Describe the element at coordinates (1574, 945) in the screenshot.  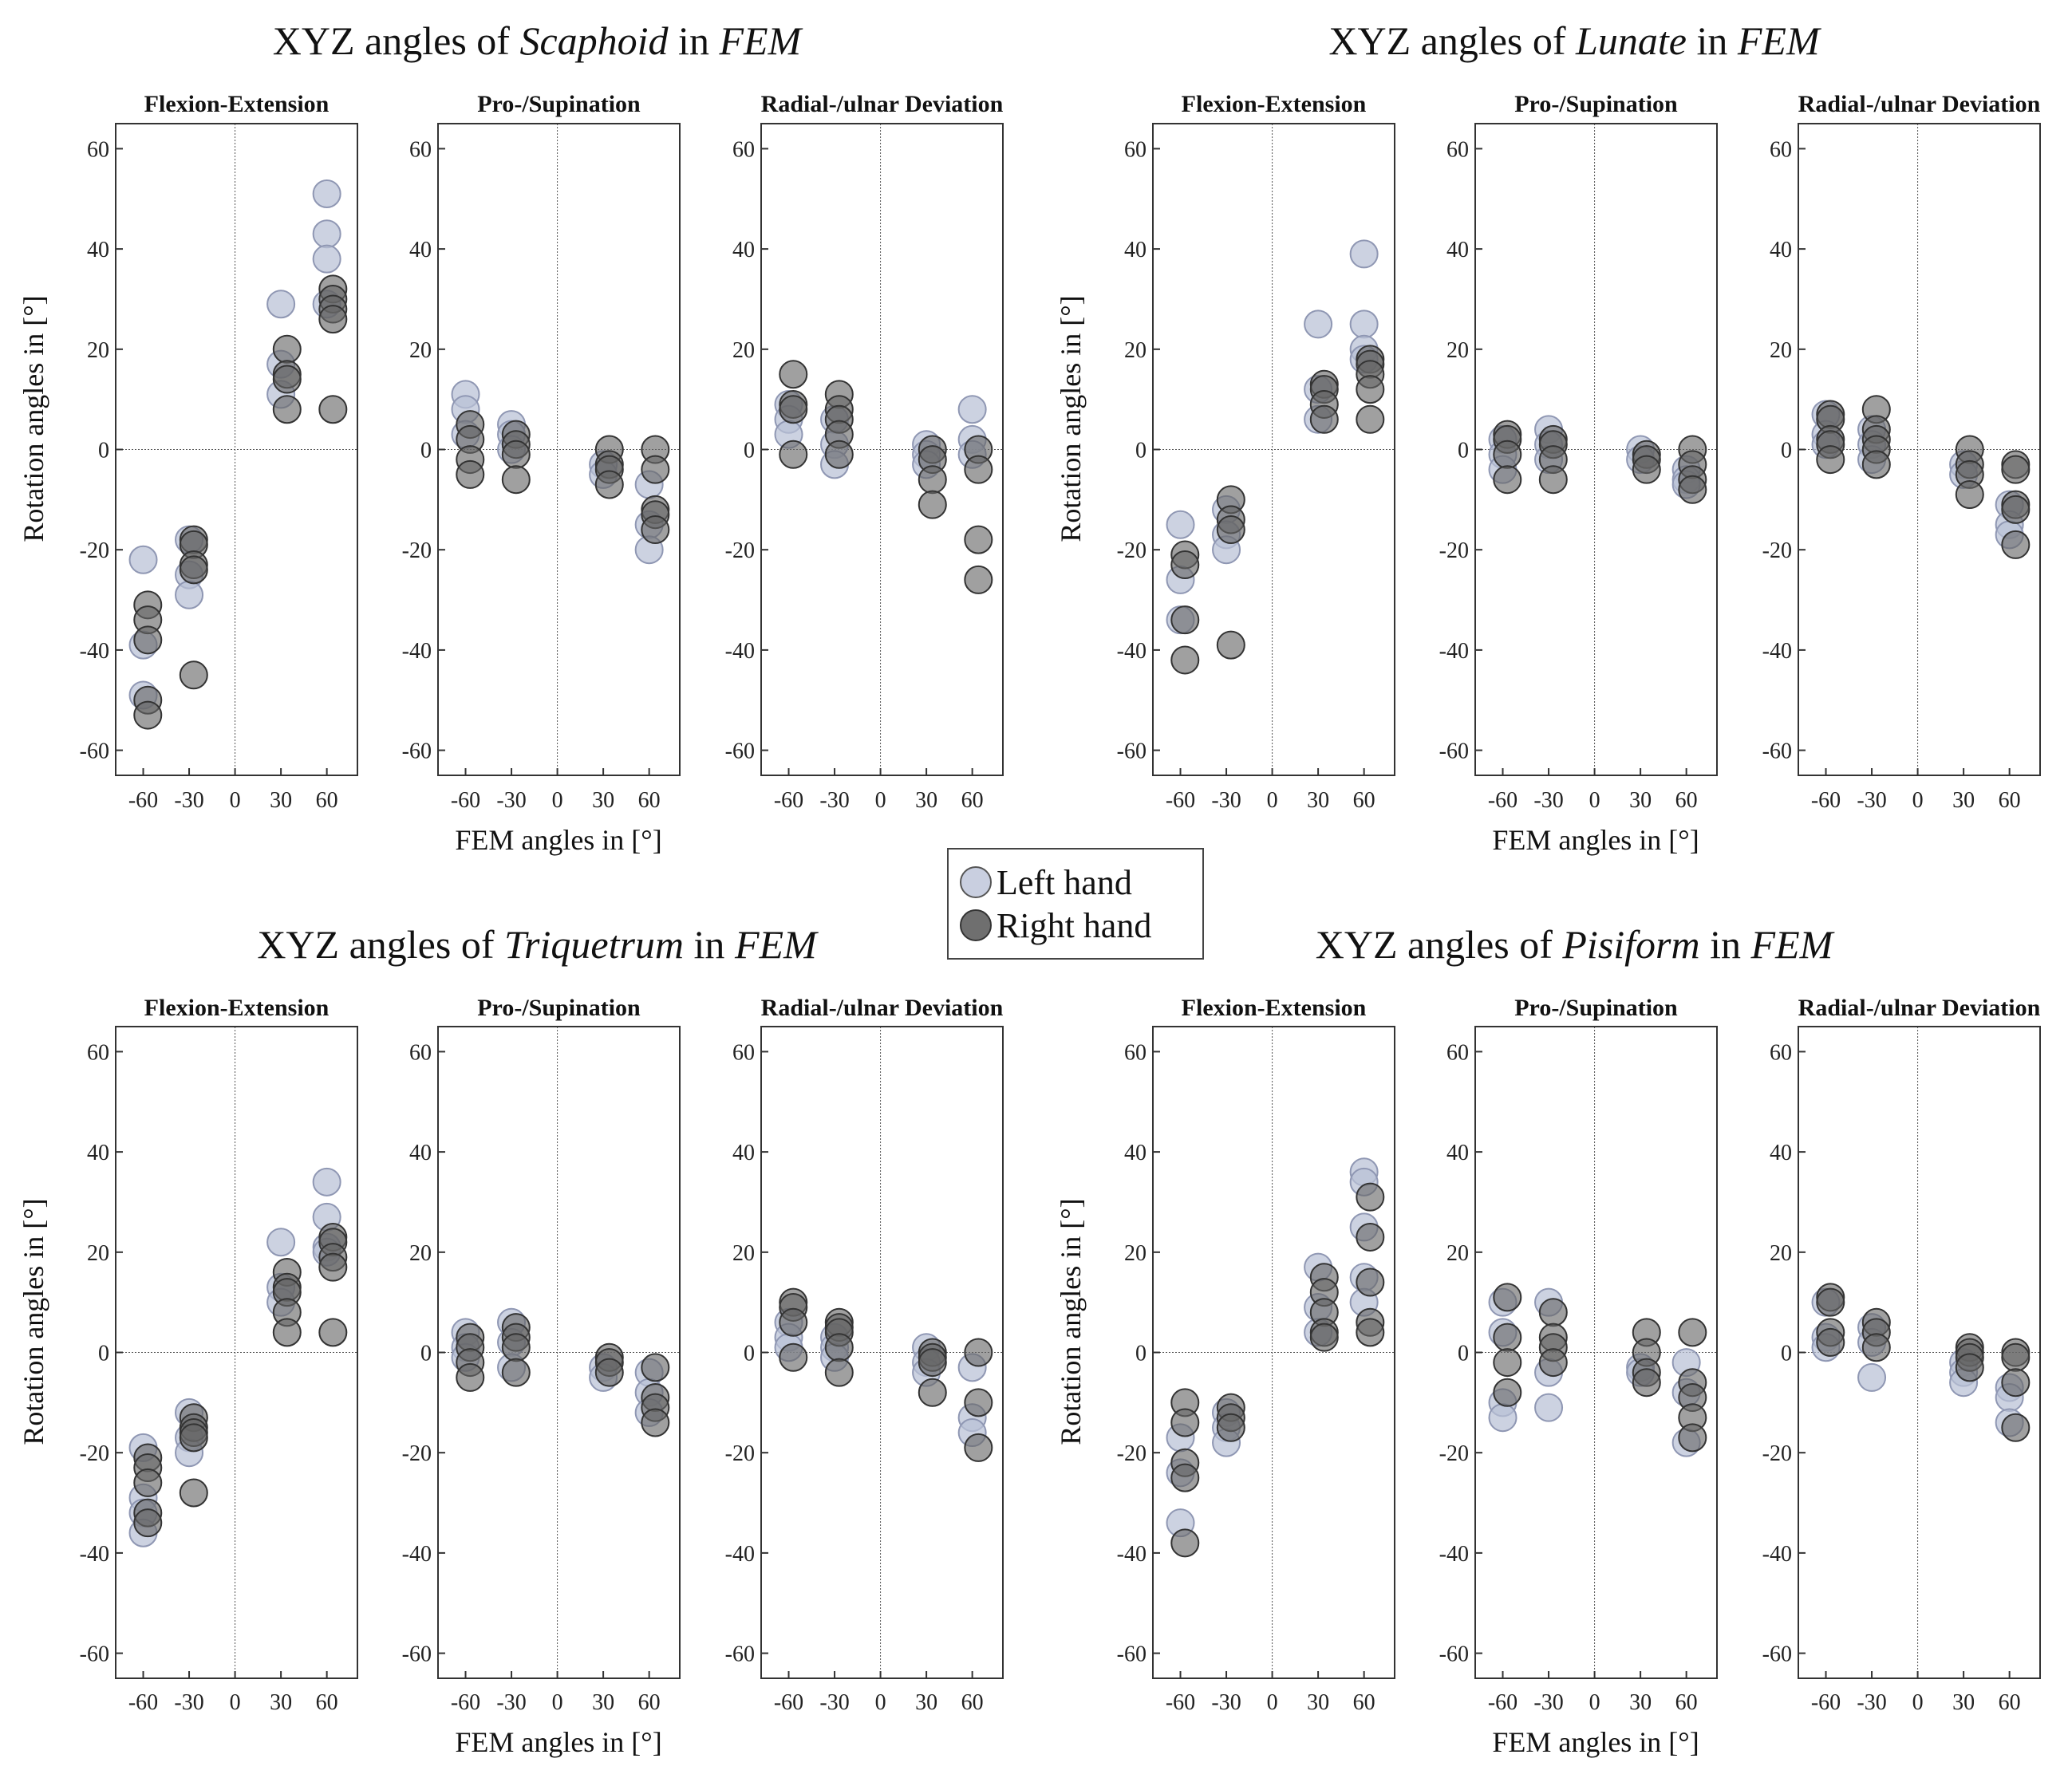
I see `group-title-pisiform: XYZ angles of Pisiform in FEM` at that location.